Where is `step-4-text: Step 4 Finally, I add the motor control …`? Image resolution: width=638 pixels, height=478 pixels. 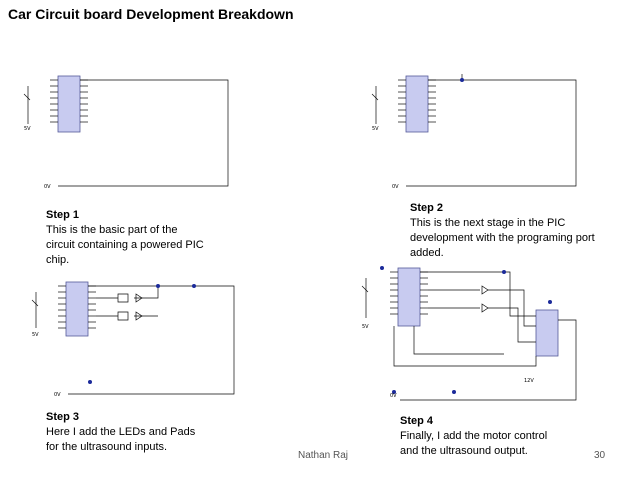
step-4-text: Step 4 Finally, I add the motor control … is located at coordinates (475, 436).